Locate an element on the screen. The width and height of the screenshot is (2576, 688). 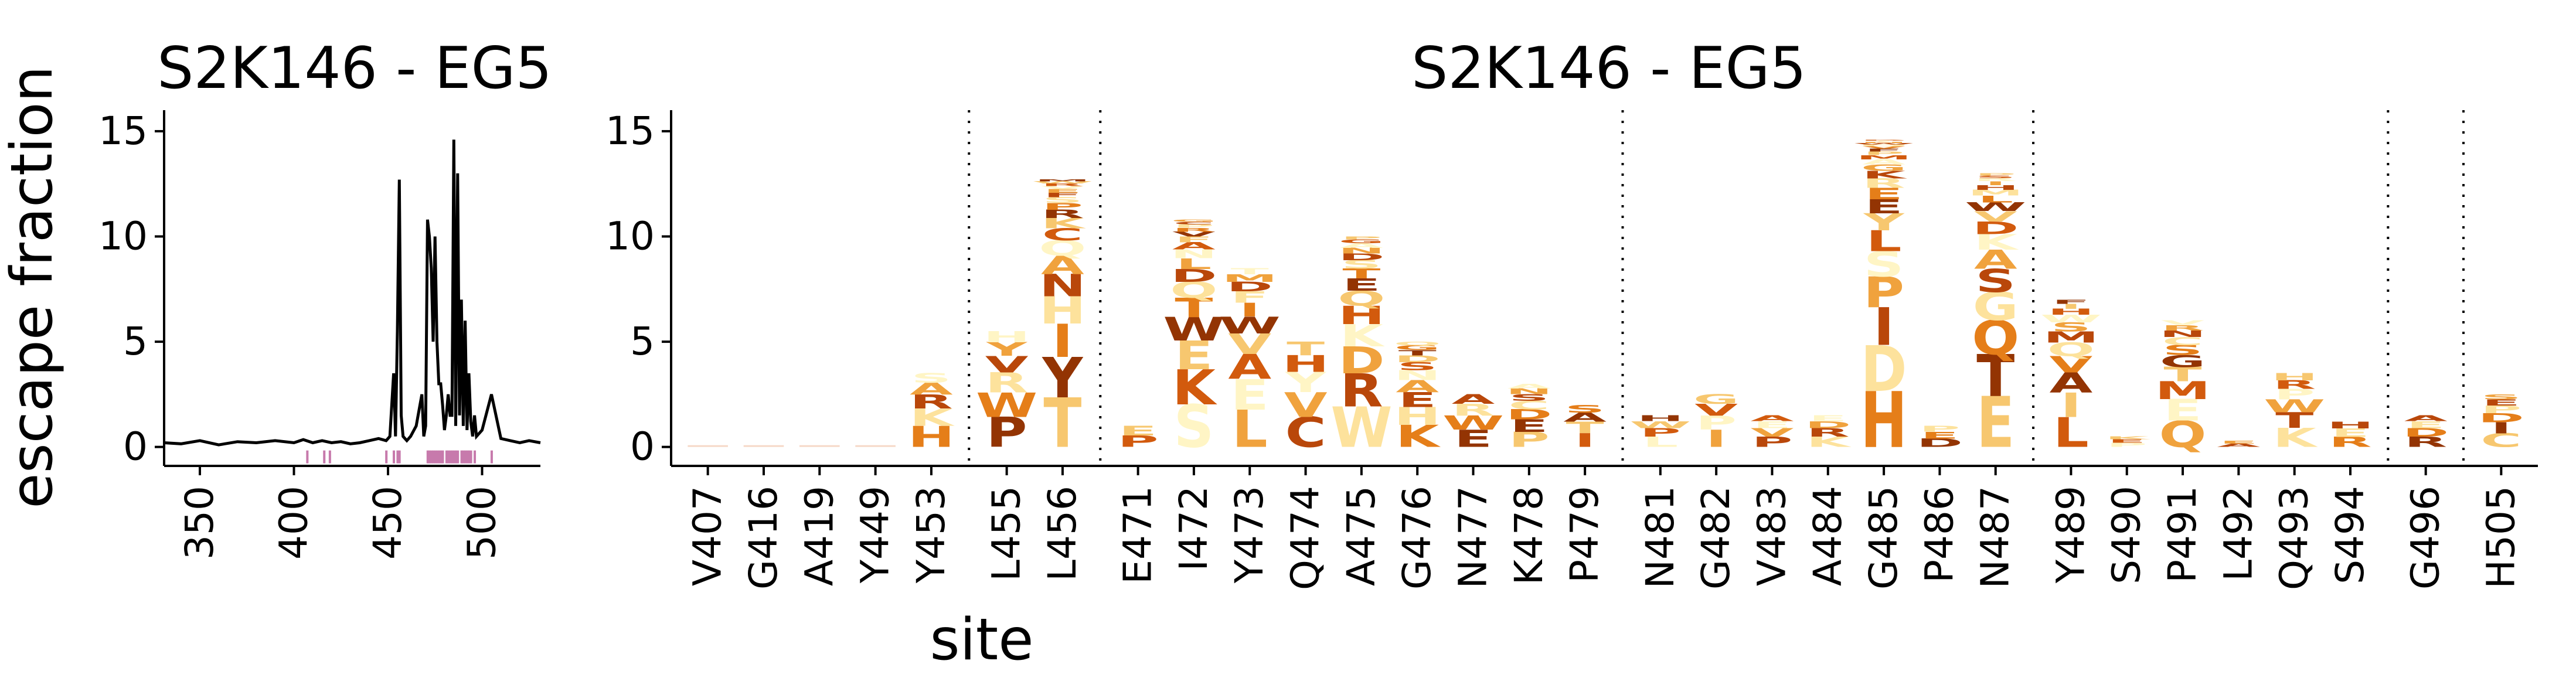
highlighted-sites-strip is located at coordinates (399, 457).